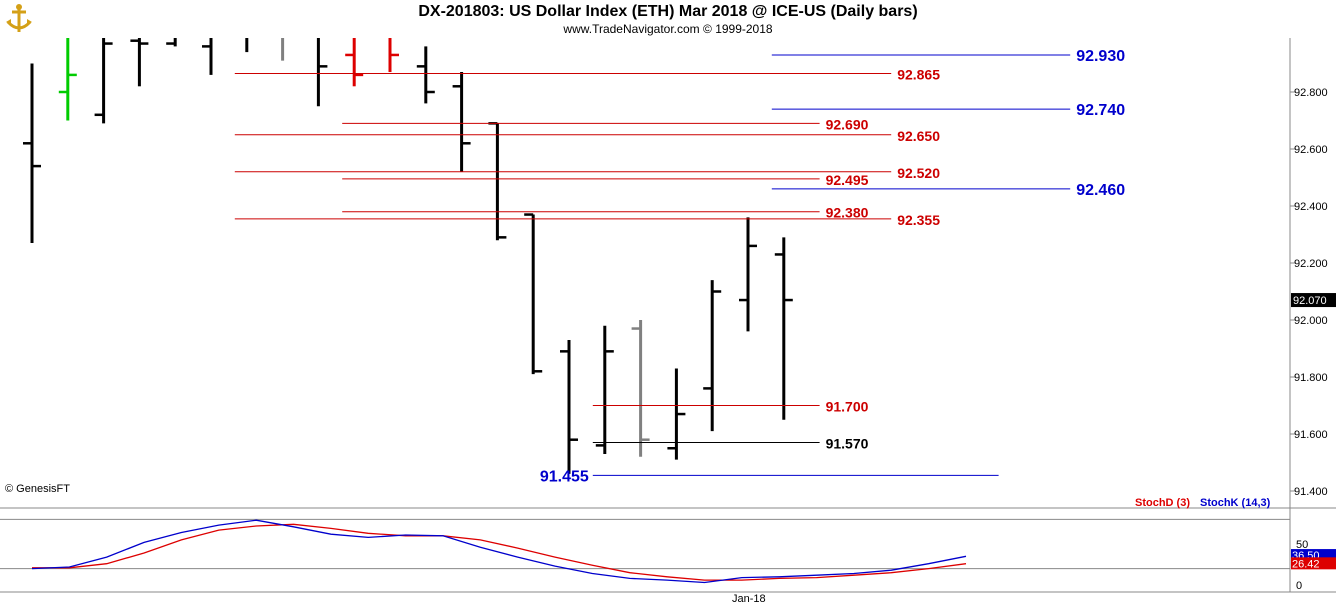  I want to click on level-label: 92.355, so click(918, 220).